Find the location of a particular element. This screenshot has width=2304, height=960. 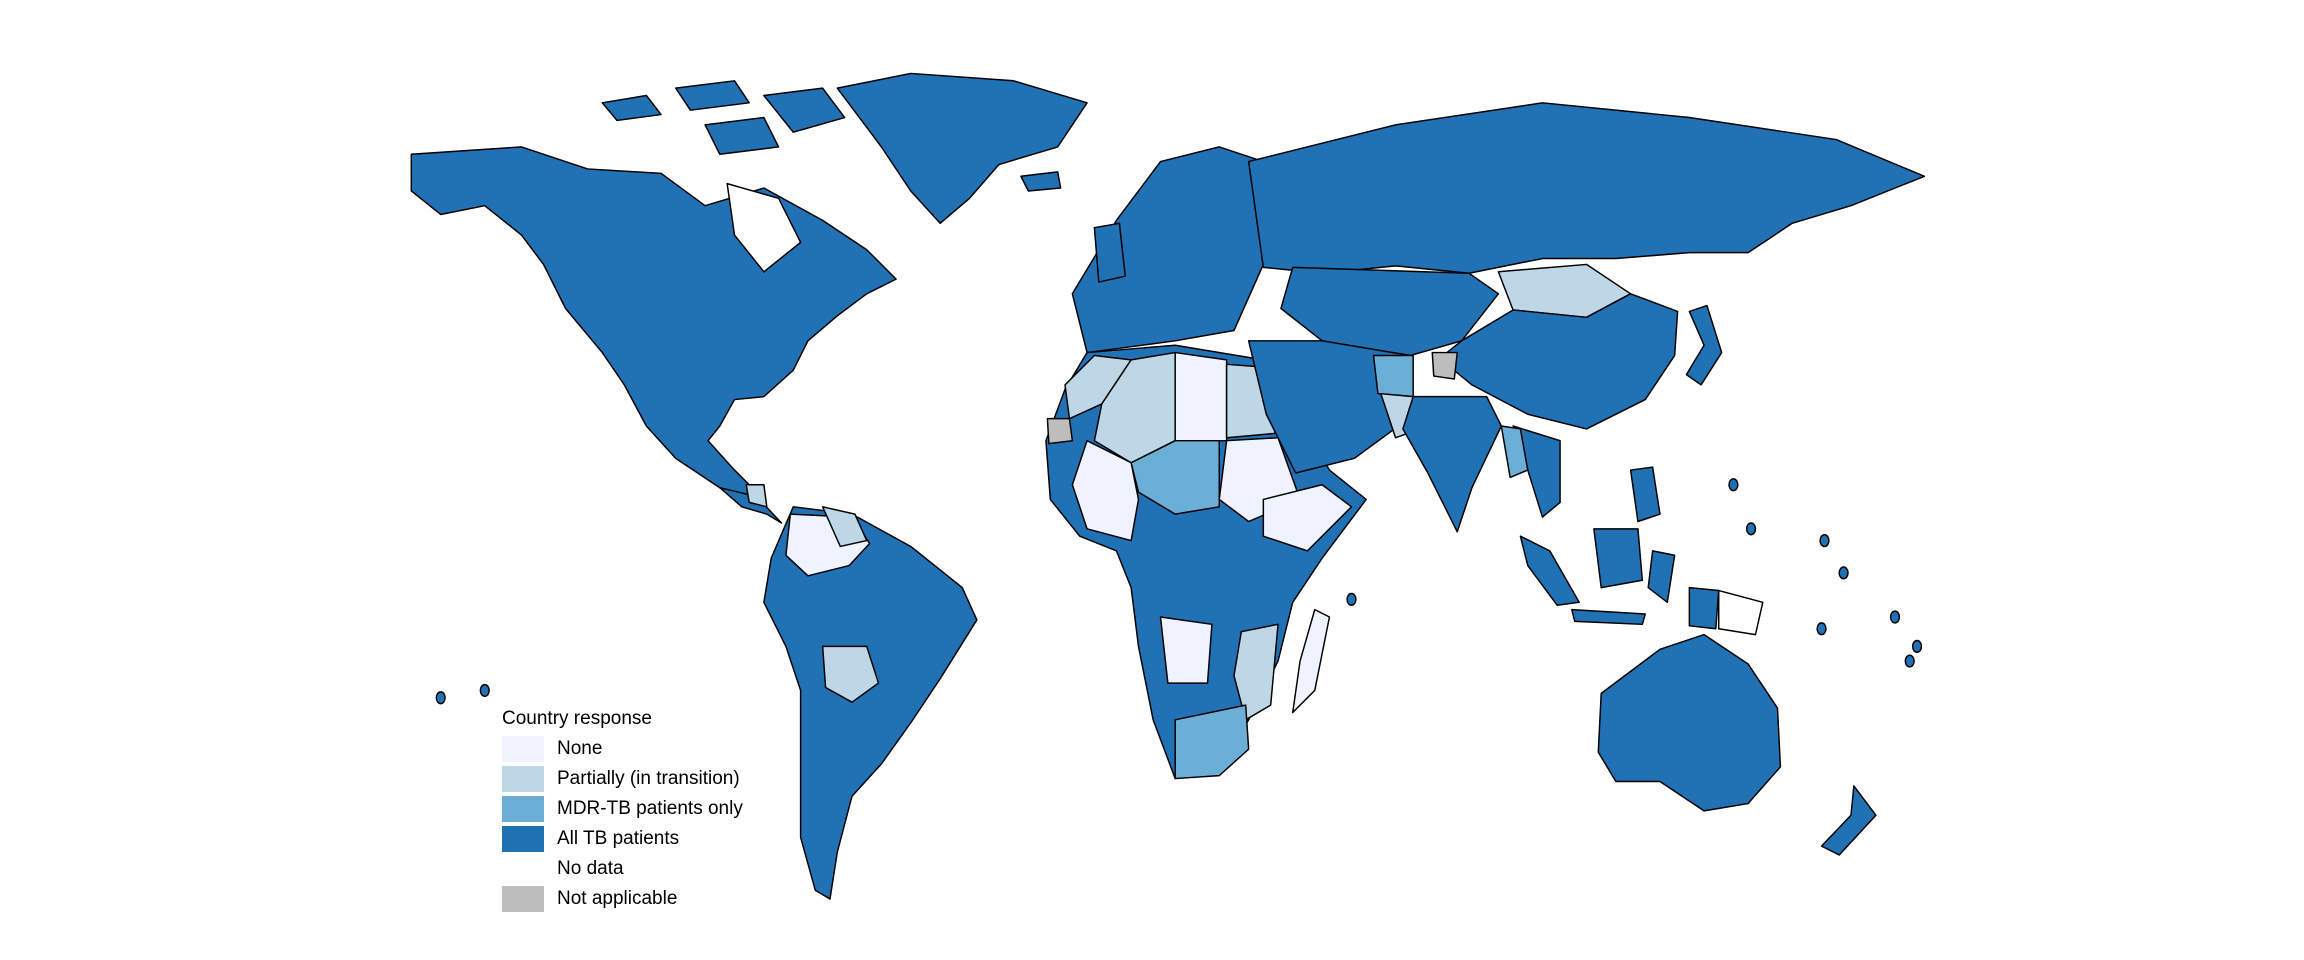

legend-item-mdr: MDR-TB patients only is located at coordinates (622, 809).